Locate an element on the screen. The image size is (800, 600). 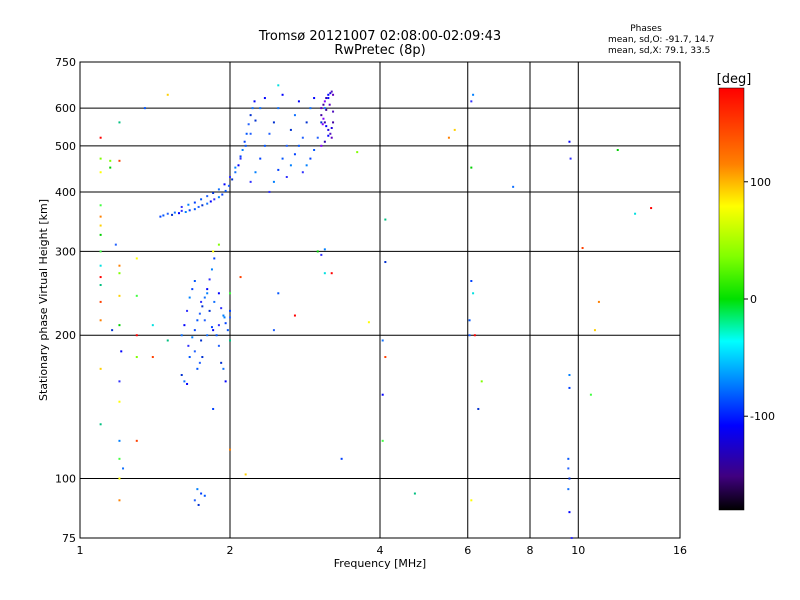
x-tick-label: 2 is located at coordinates (230, 550).